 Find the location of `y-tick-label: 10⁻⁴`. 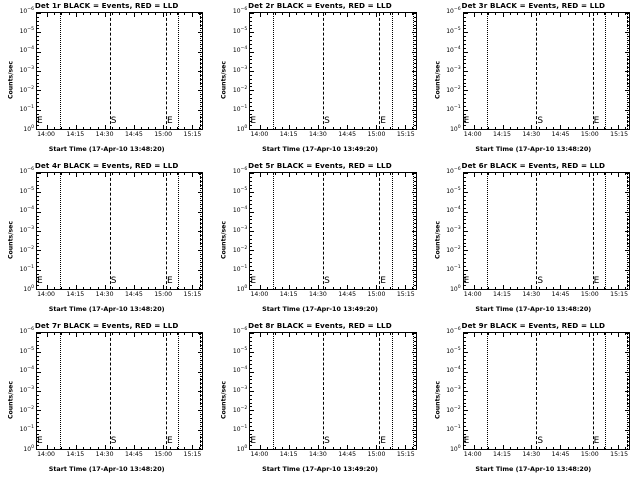

y-tick-label: 10⁻⁴ is located at coordinates (453, 50).